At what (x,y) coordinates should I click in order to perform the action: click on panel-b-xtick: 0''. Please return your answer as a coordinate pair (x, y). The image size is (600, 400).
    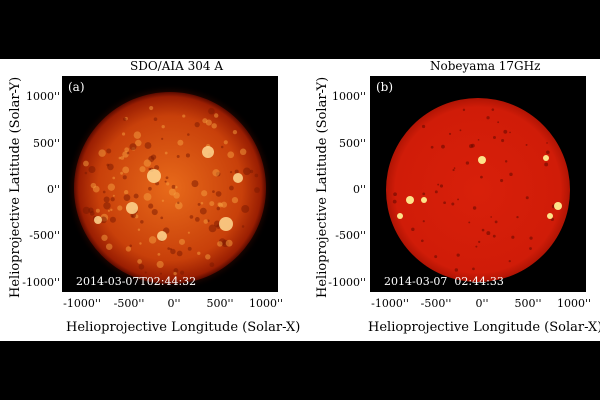
    Looking at the image, I should click on (482, 303).